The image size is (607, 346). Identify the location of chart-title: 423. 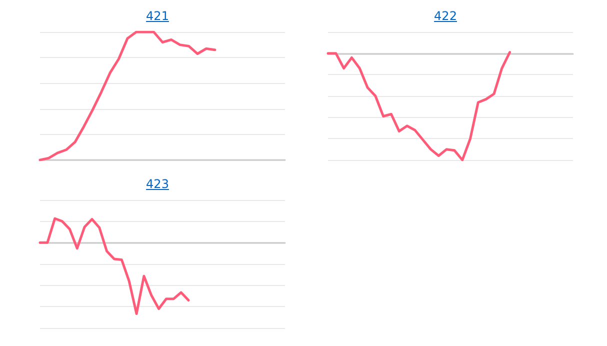
(157, 184).